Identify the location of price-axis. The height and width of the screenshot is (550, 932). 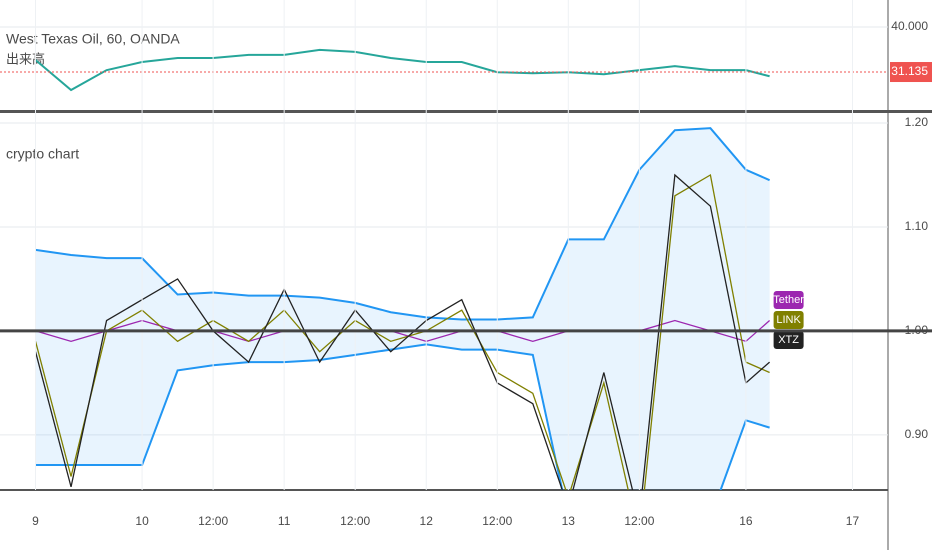
(910, 275).